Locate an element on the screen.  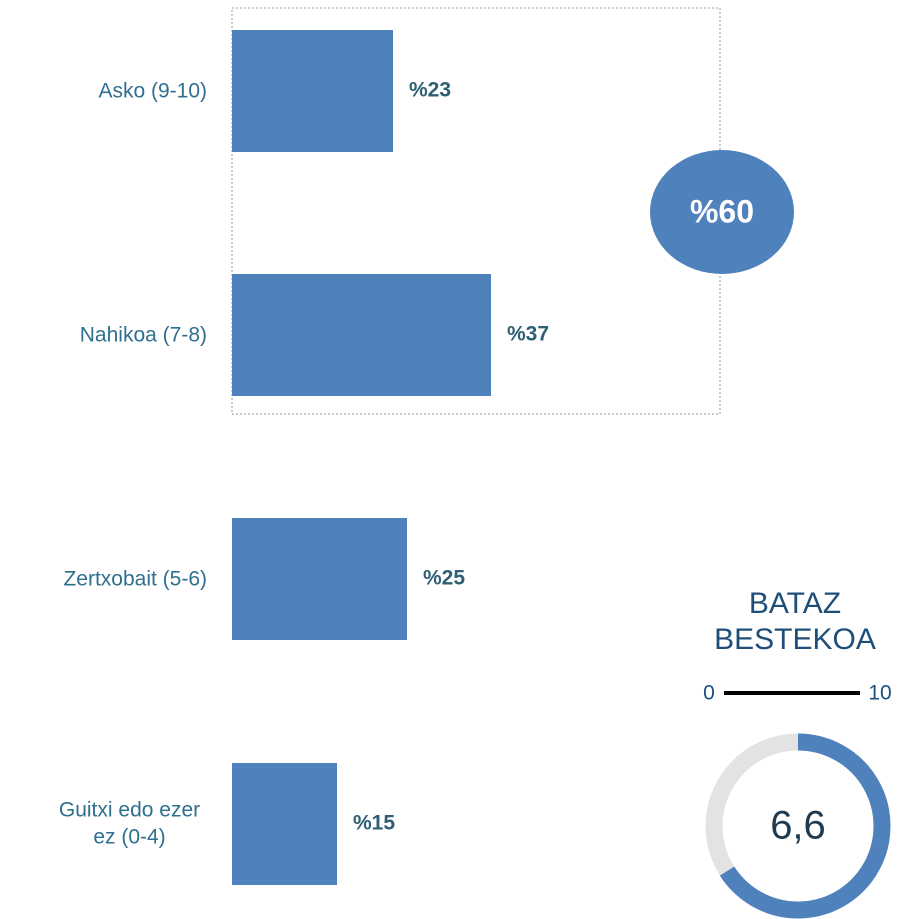
value-label: %23 is located at coordinates (430, 90).